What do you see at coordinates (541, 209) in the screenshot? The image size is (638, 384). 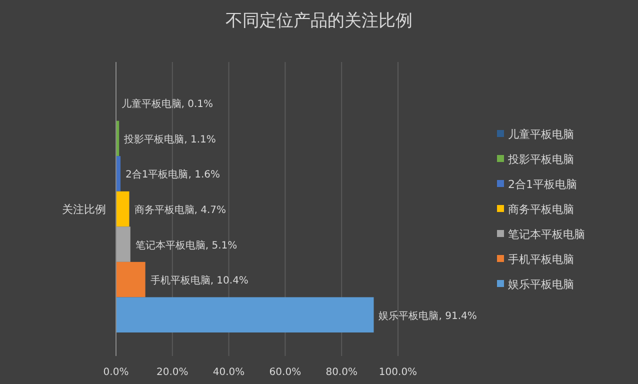 I see `legend-label: 商务平板电脑` at bounding box center [541, 209].